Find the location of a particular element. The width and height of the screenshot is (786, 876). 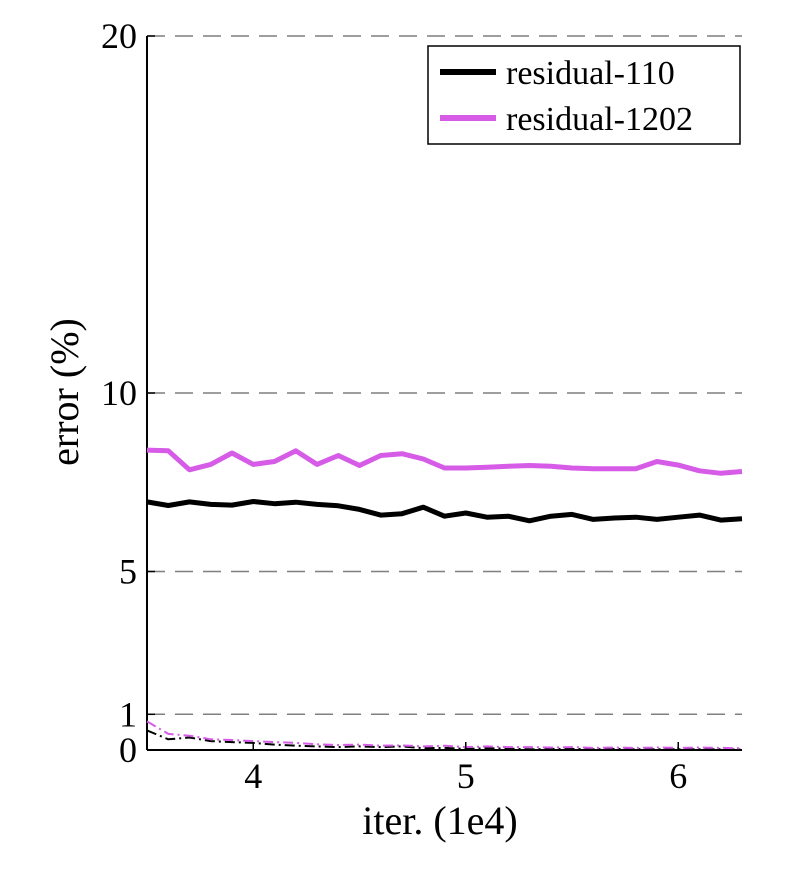

legend: residual-110 residual-1202 is located at coordinates (584, 95).